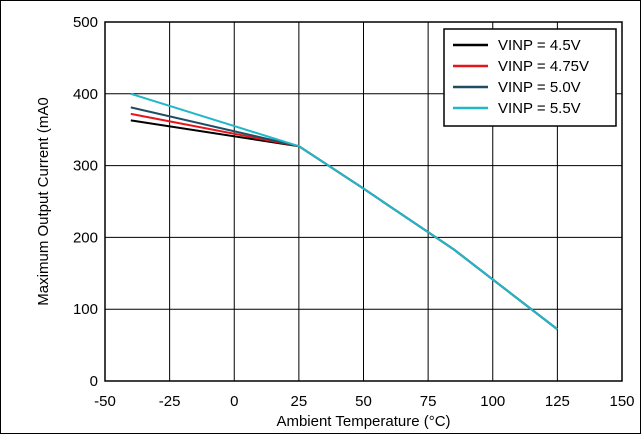  What do you see at coordinates (170, 401) in the screenshot?
I see `x-tick-label: -25` at bounding box center [170, 401].